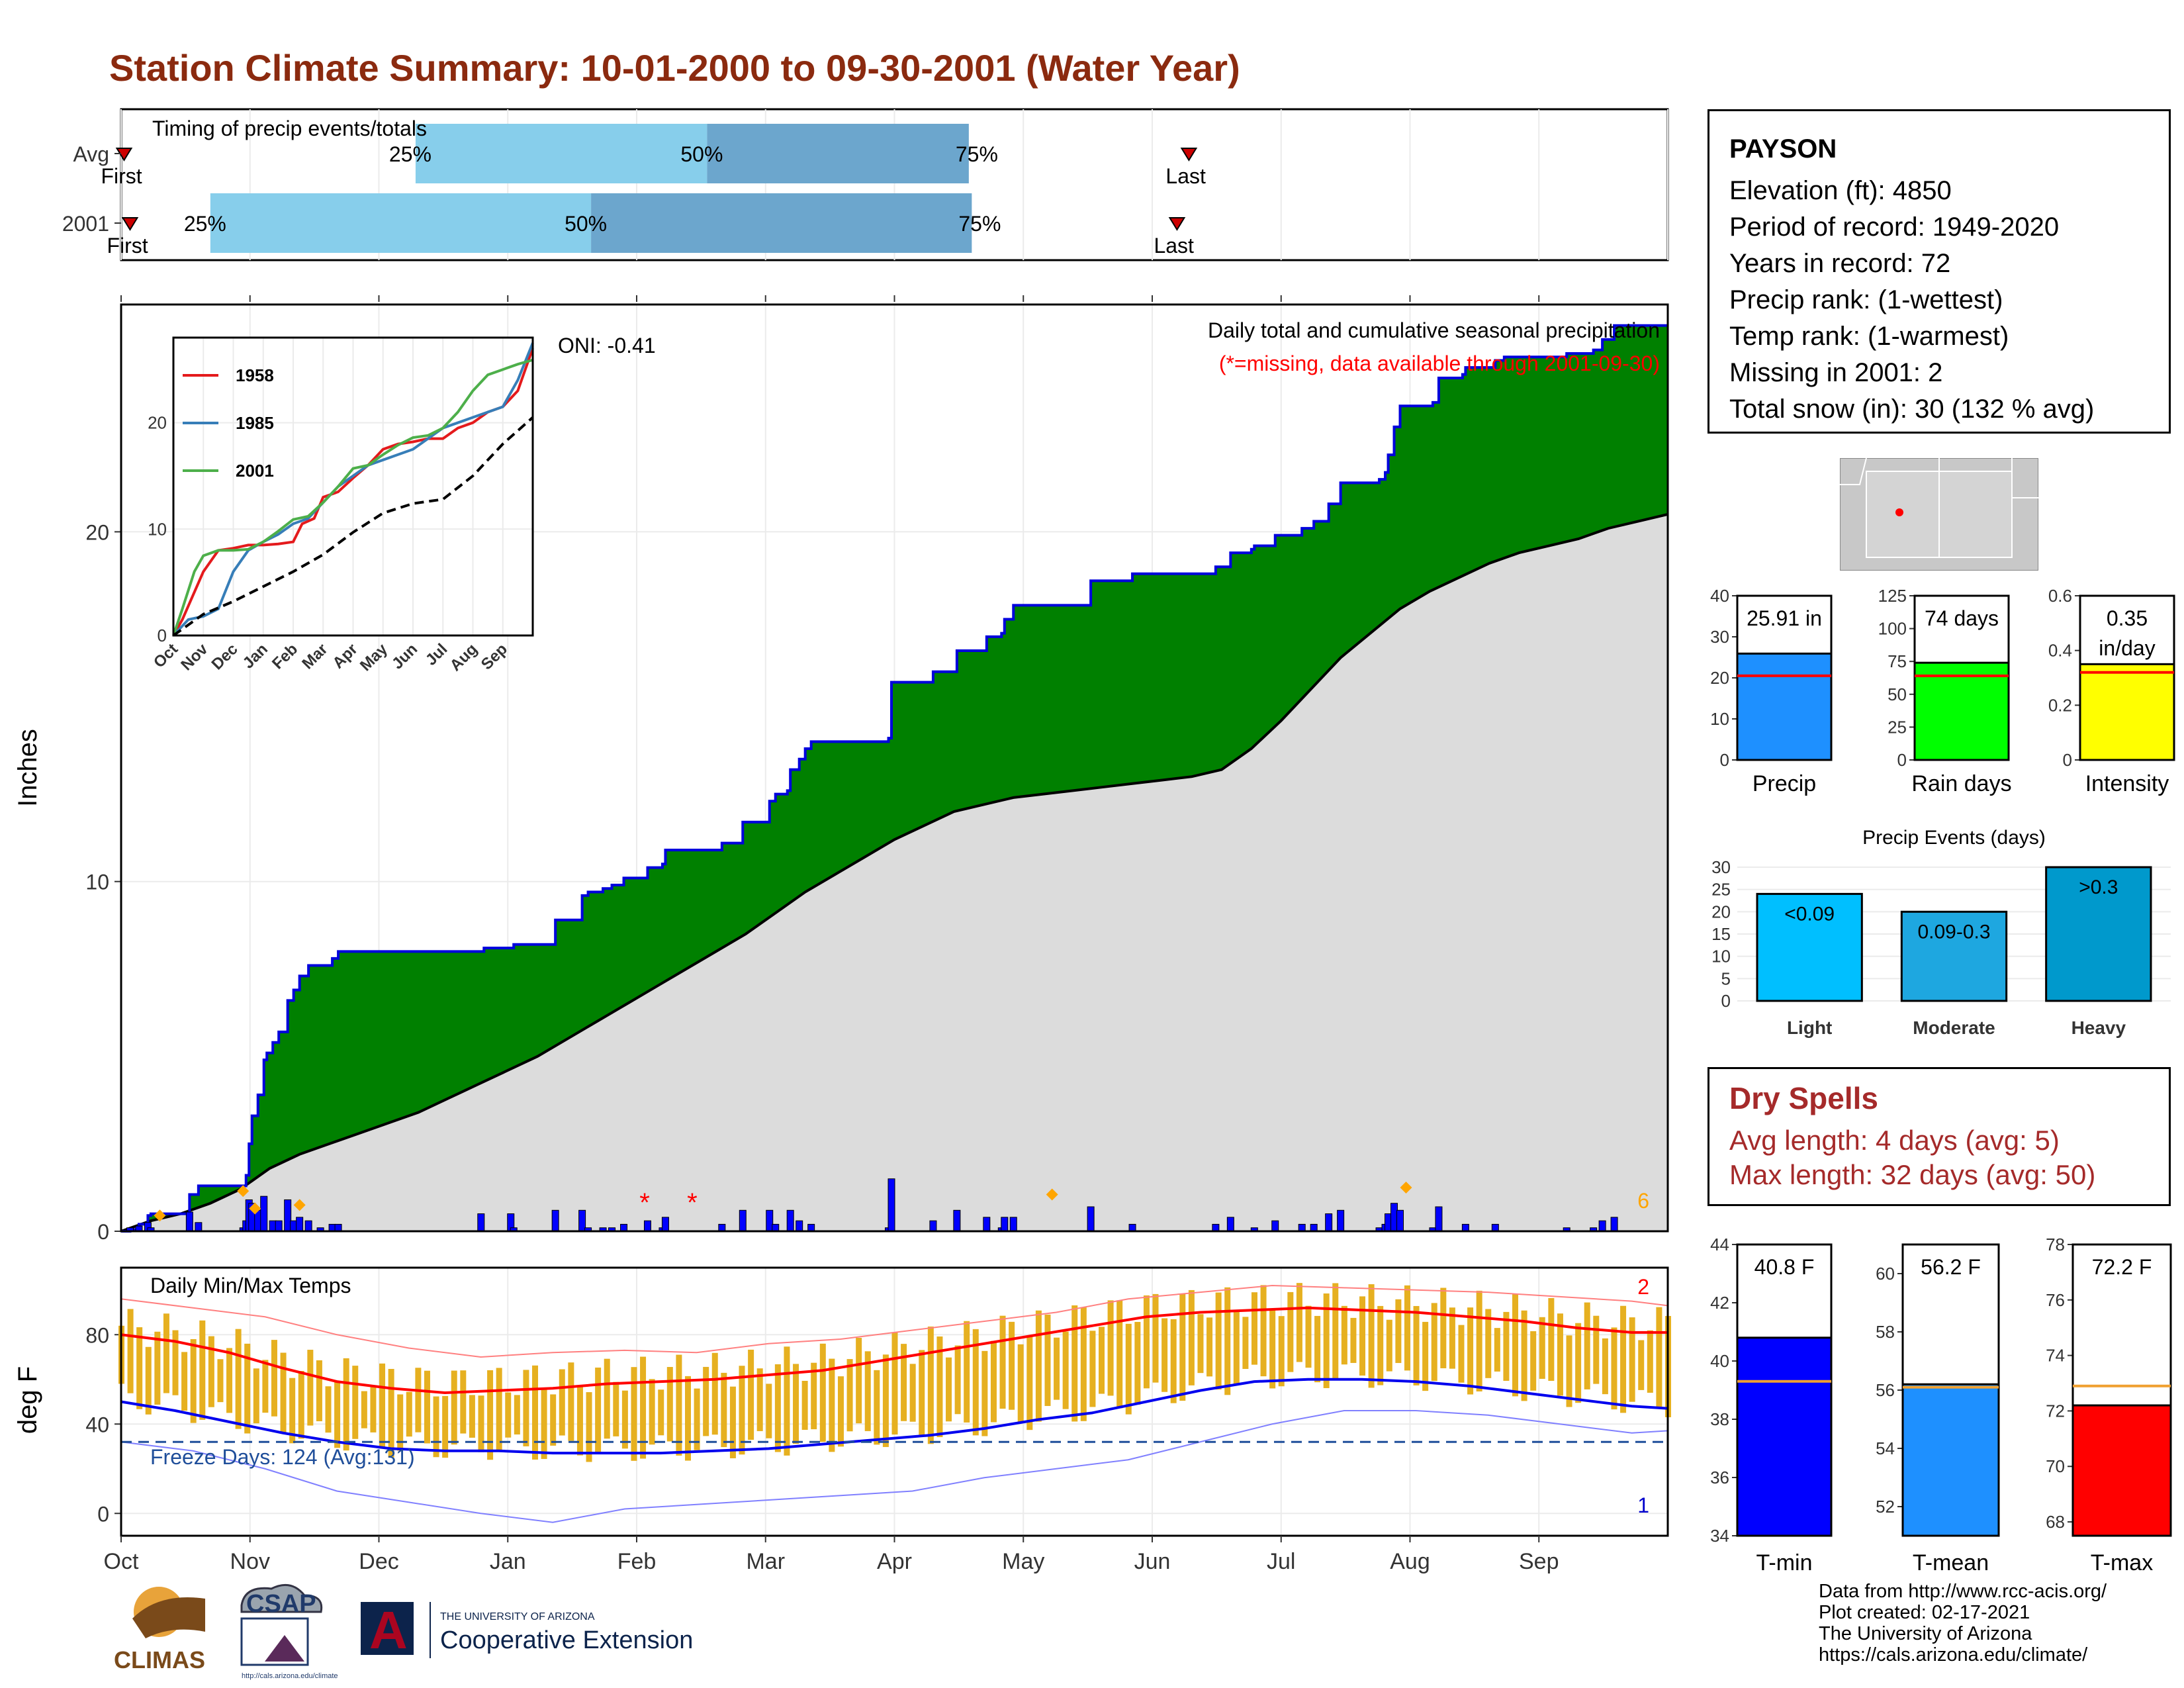  I want to click on side-ytick-label: 100, so click(1892, 629).